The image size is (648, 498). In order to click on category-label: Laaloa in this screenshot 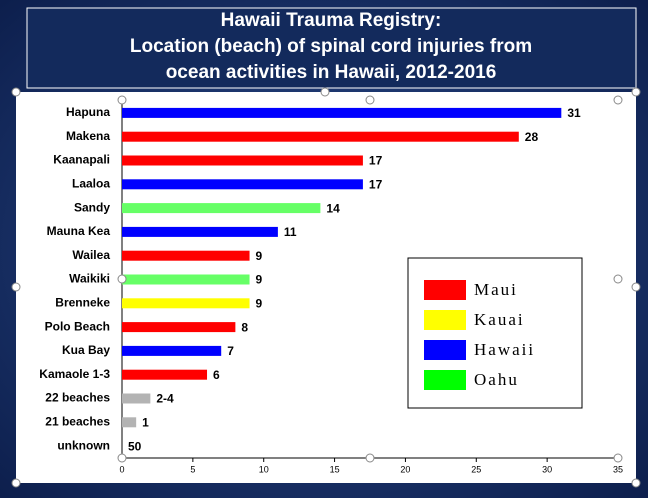, I will do `click(91, 183)`.